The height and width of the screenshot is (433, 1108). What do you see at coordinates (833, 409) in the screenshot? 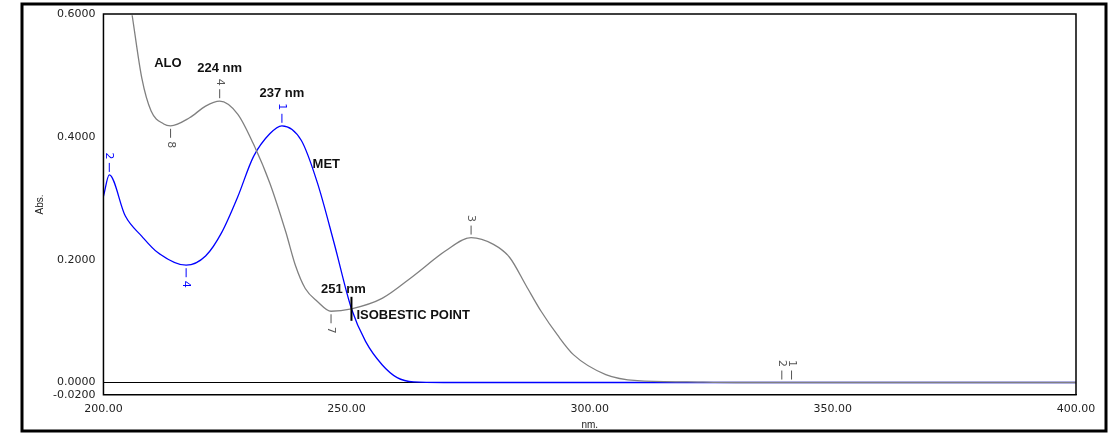
I see `x-tick-label: 350.00` at bounding box center [833, 409].